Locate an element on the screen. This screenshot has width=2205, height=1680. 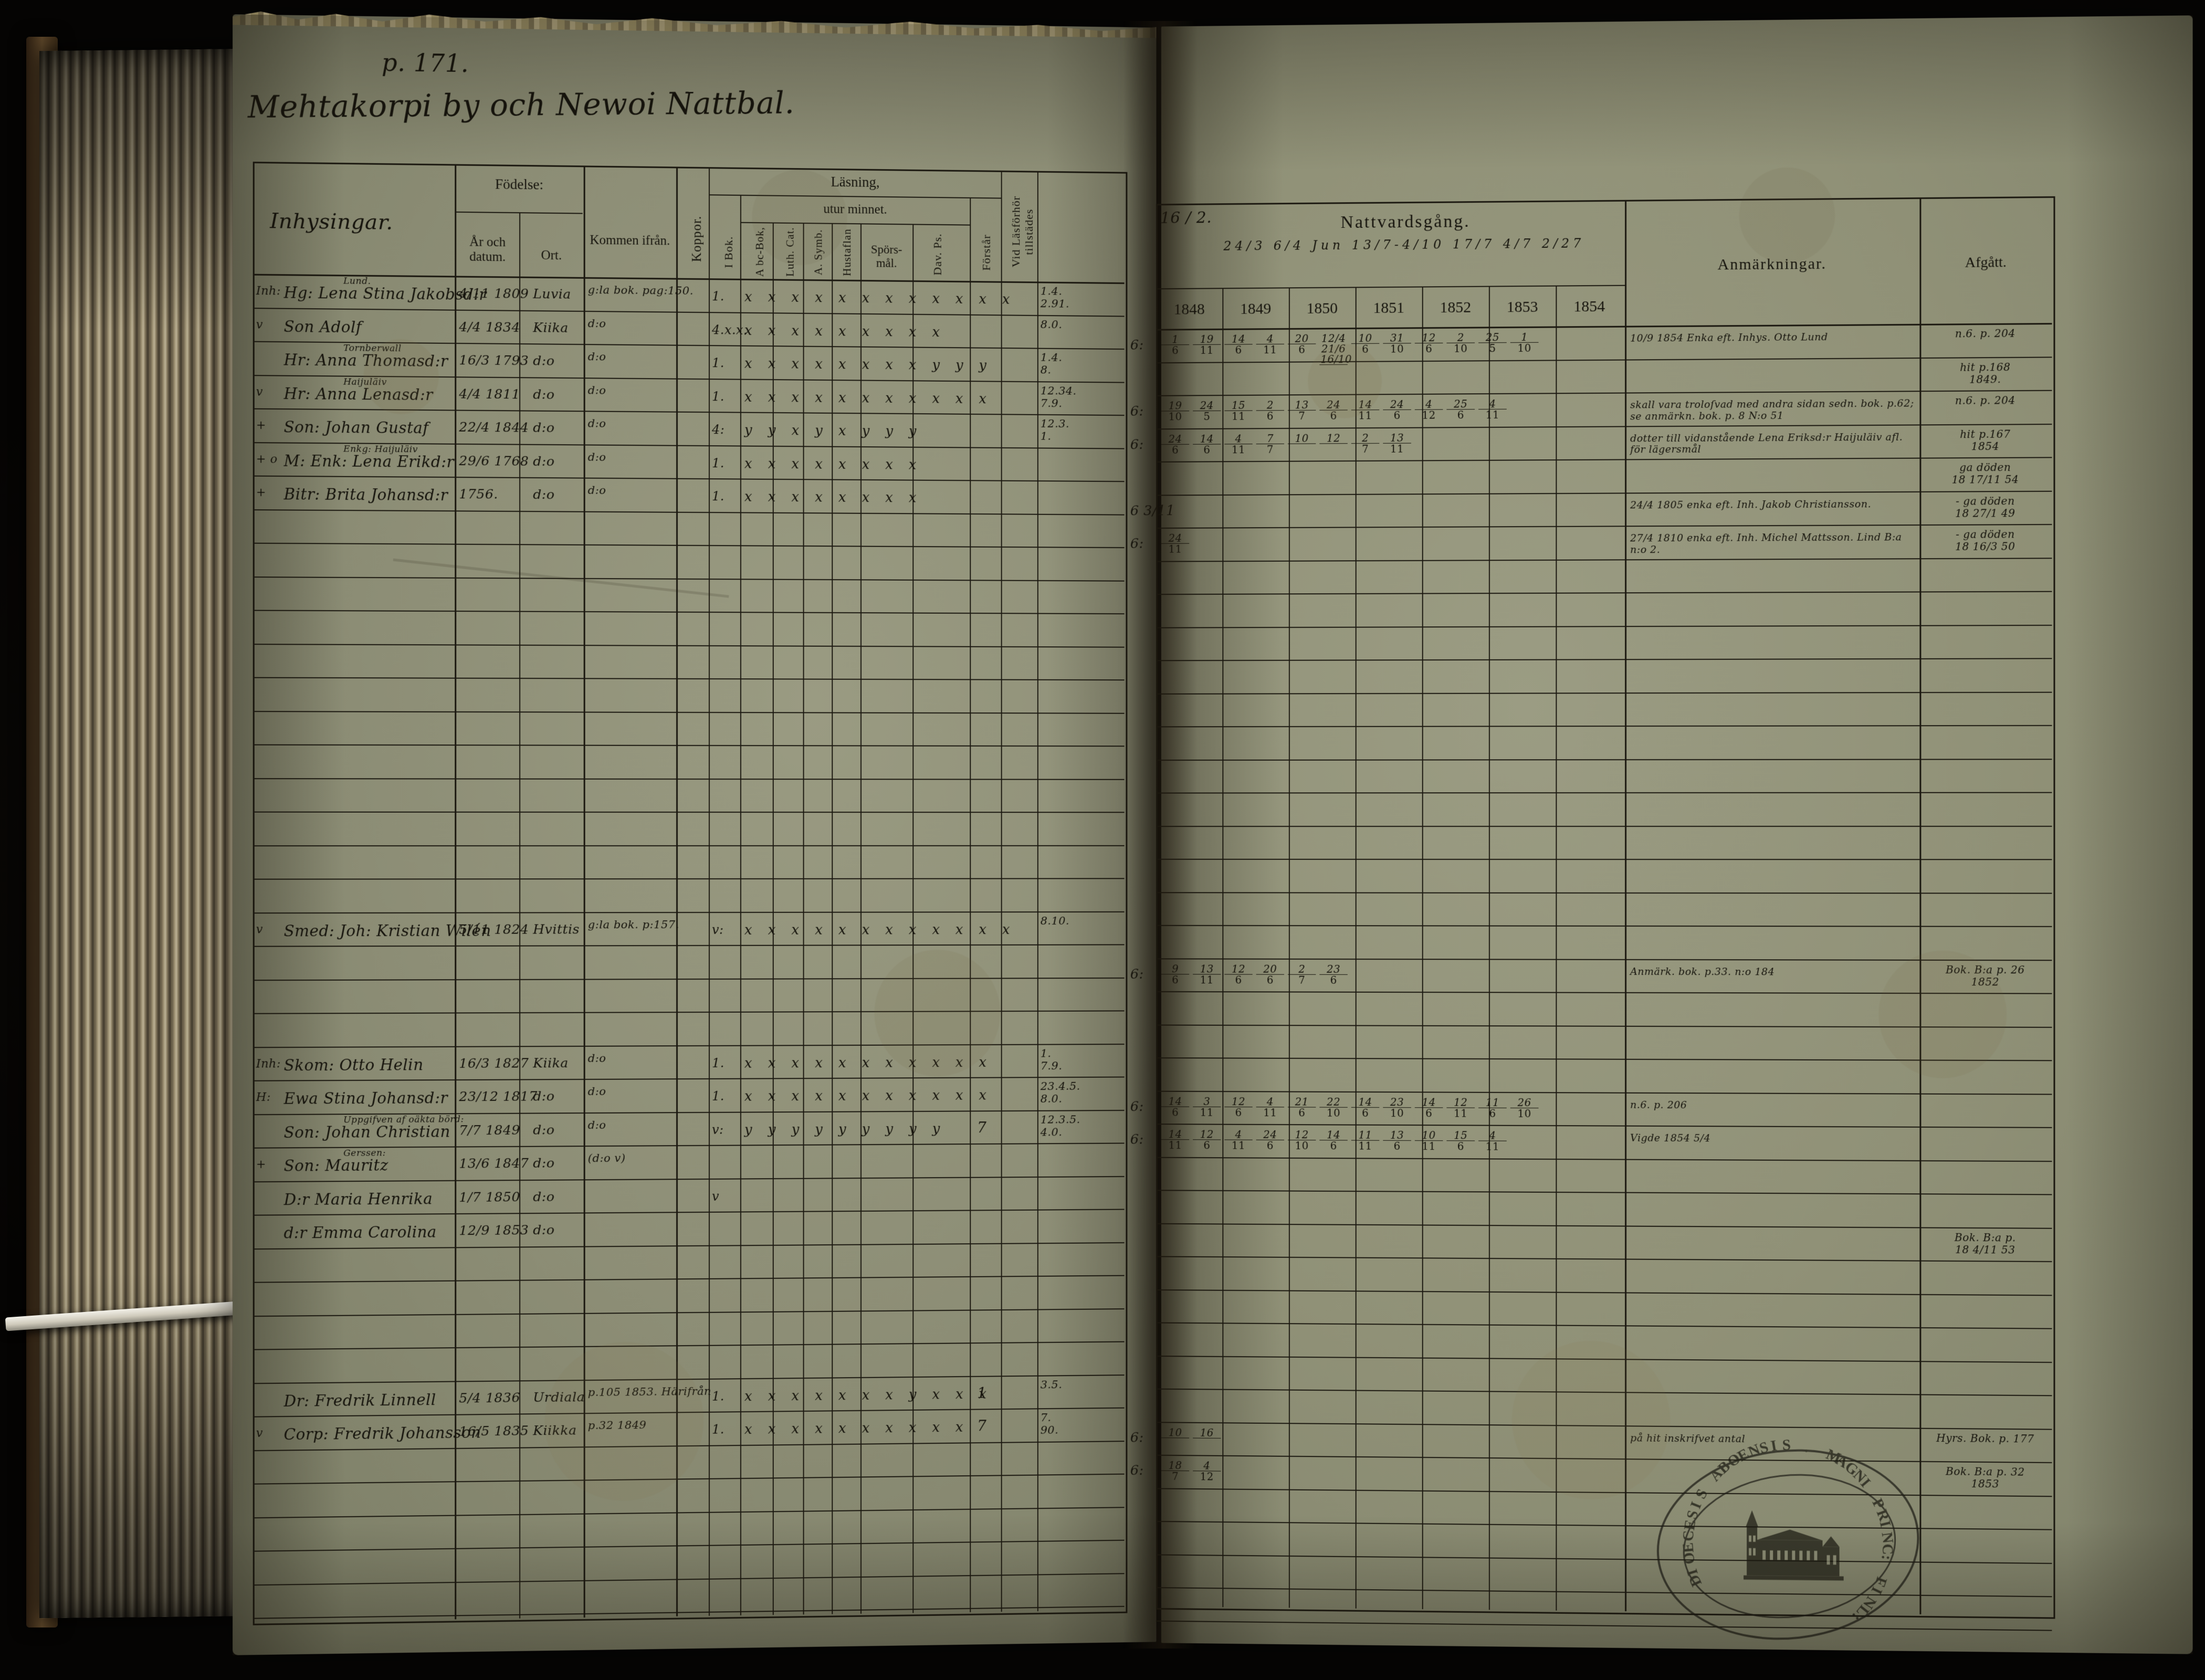
communion-date: 10 6 is located at coordinates (1365, 343).